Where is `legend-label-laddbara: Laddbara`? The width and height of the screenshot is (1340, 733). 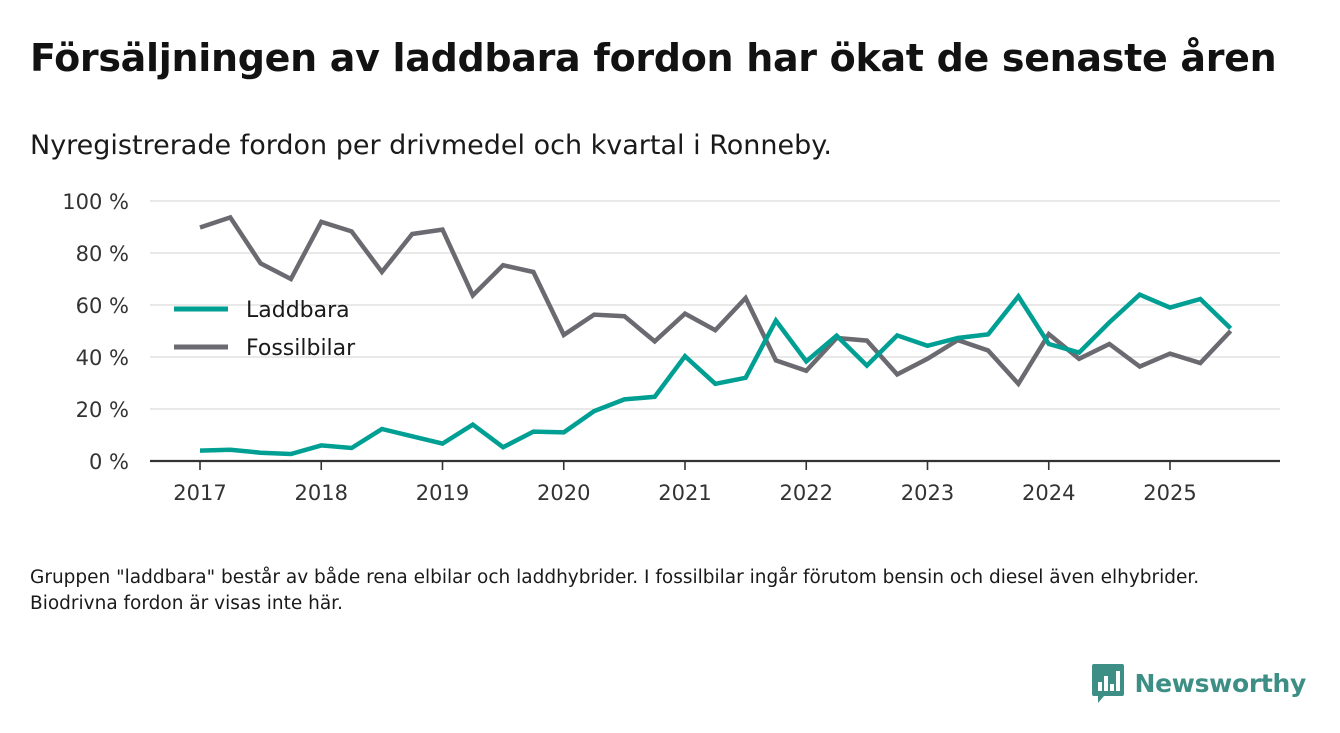 legend-label-laddbara: Laddbara is located at coordinates (298, 310).